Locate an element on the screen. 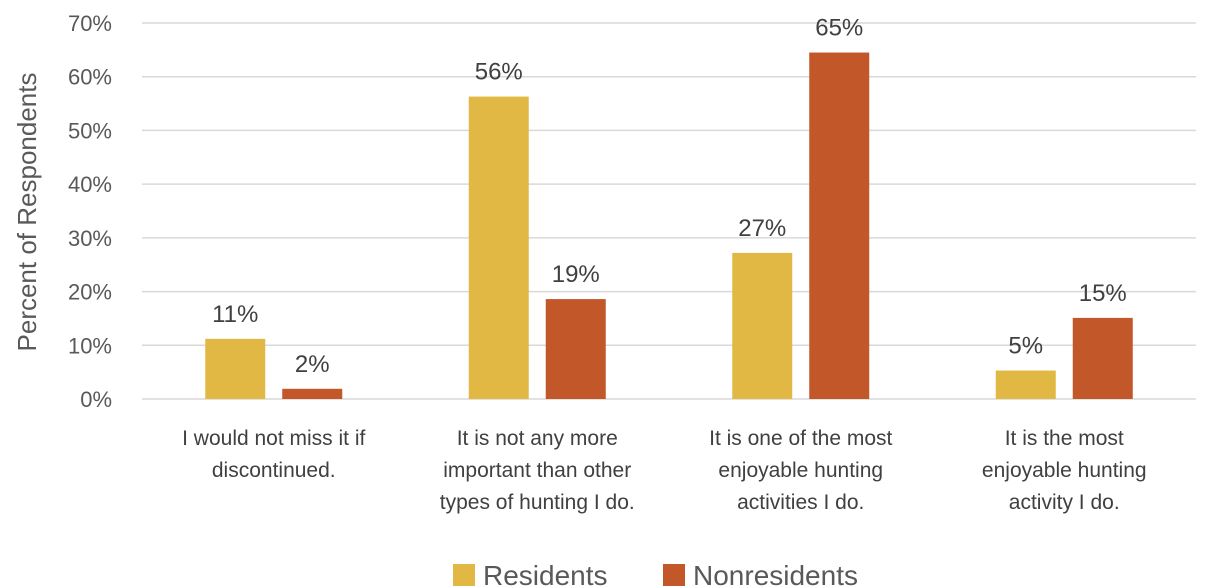 This screenshot has height=588, width=1212. data-label: 27% is located at coordinates (762, 228).